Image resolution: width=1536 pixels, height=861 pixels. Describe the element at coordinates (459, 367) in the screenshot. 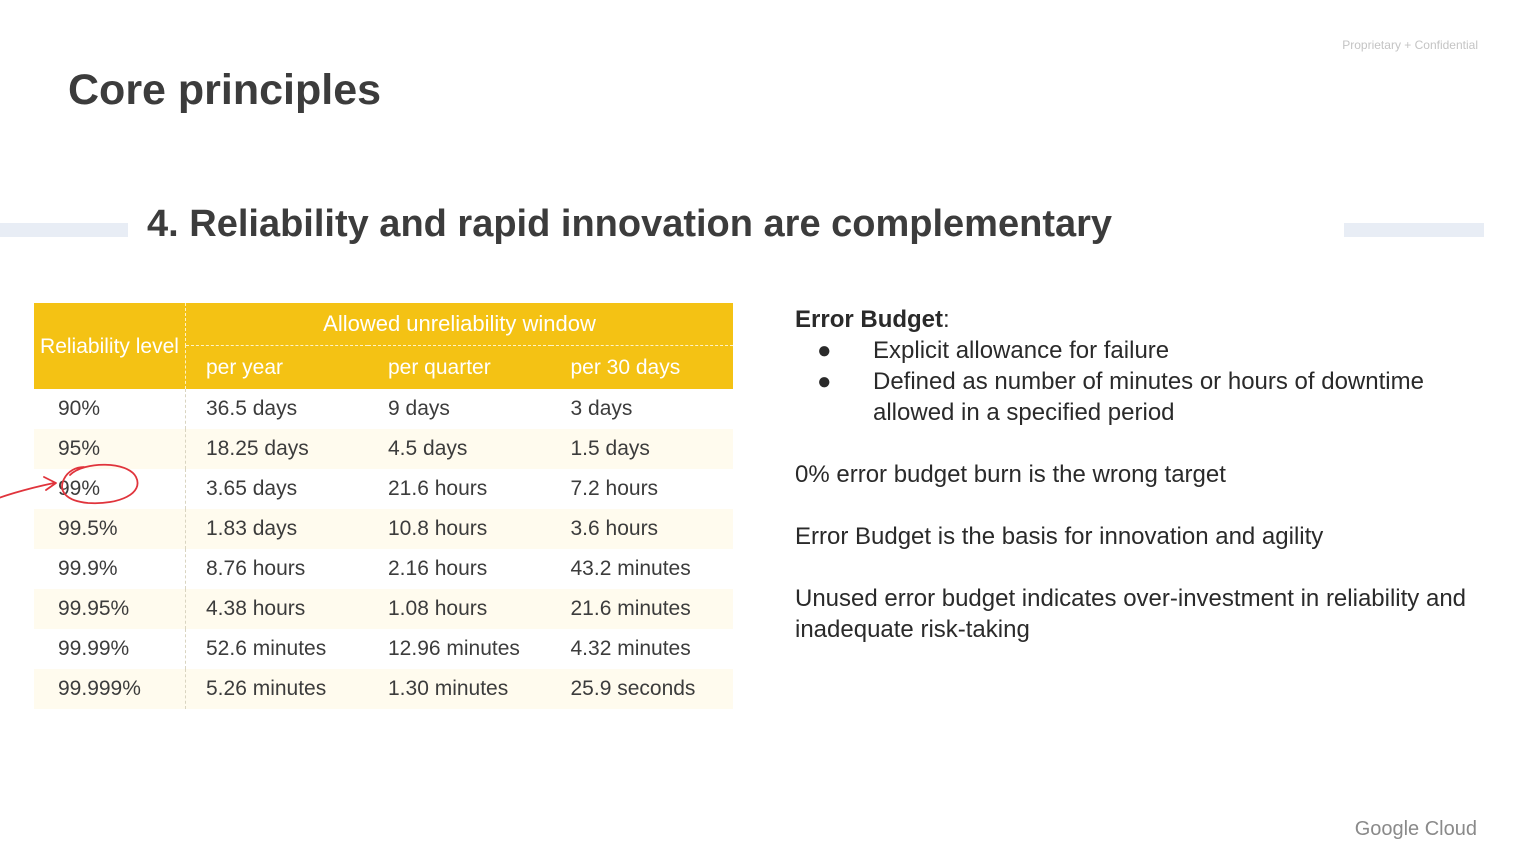

I see `column-header-per-quarter: per quarter` at that location.